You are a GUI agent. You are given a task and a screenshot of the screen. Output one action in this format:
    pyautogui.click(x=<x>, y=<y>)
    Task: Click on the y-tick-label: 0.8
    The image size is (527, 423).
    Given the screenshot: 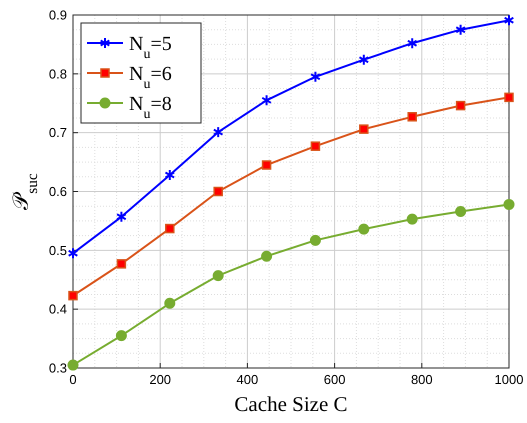 What is the action you would take?
    pyautogui.click(x=57, y=74)
    